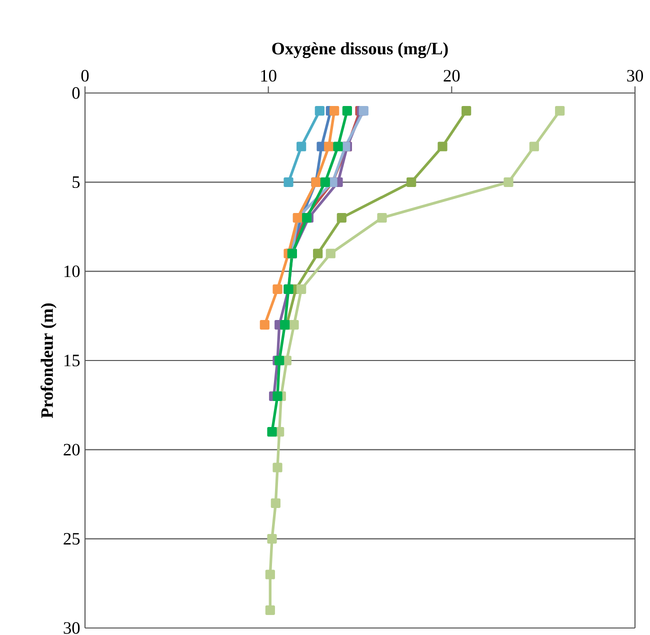 The width and height of the screenshot is (650, 635). Describe the element at coordinates (85, 76) in the screenshot. I see `x-tick-label: 0` at that location.